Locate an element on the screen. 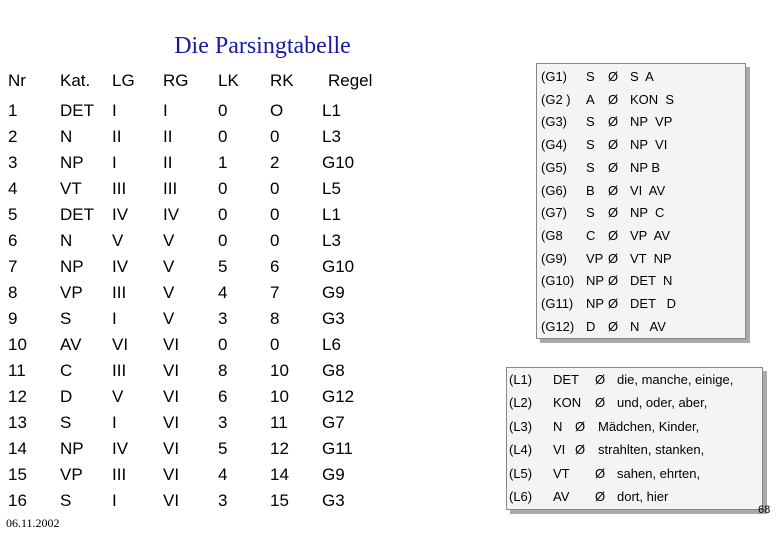  lexicon-lhs: VI is located at coordinates (559, 450).